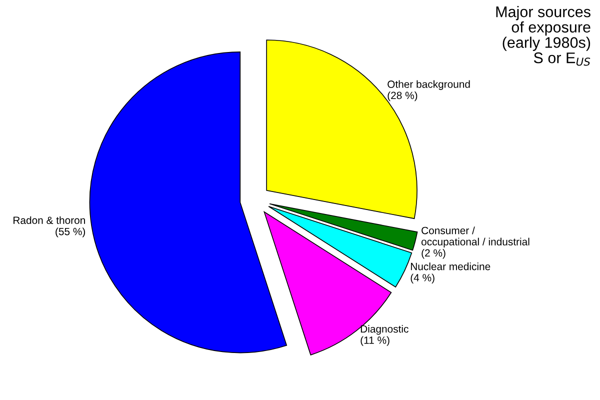 This screenshot has height=400, width=600. What do you see at coordinates (450, 266) in the screenshot?
I see `slice-label: Nuclear medicine` at bounding box center [450, 266].